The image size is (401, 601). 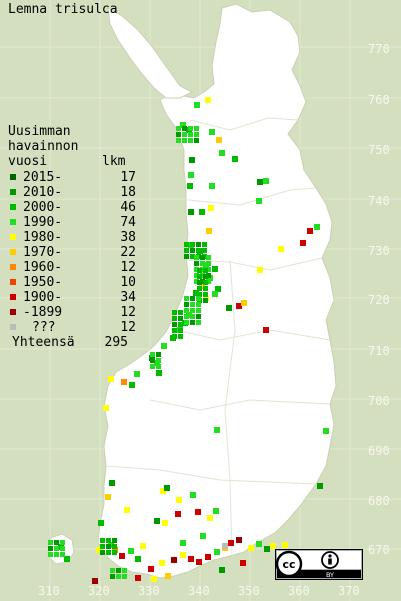 What do you see at coordinates (44, 327) in the screenshot?
I see `legend-label: ???` at bounding box center [44, 327].